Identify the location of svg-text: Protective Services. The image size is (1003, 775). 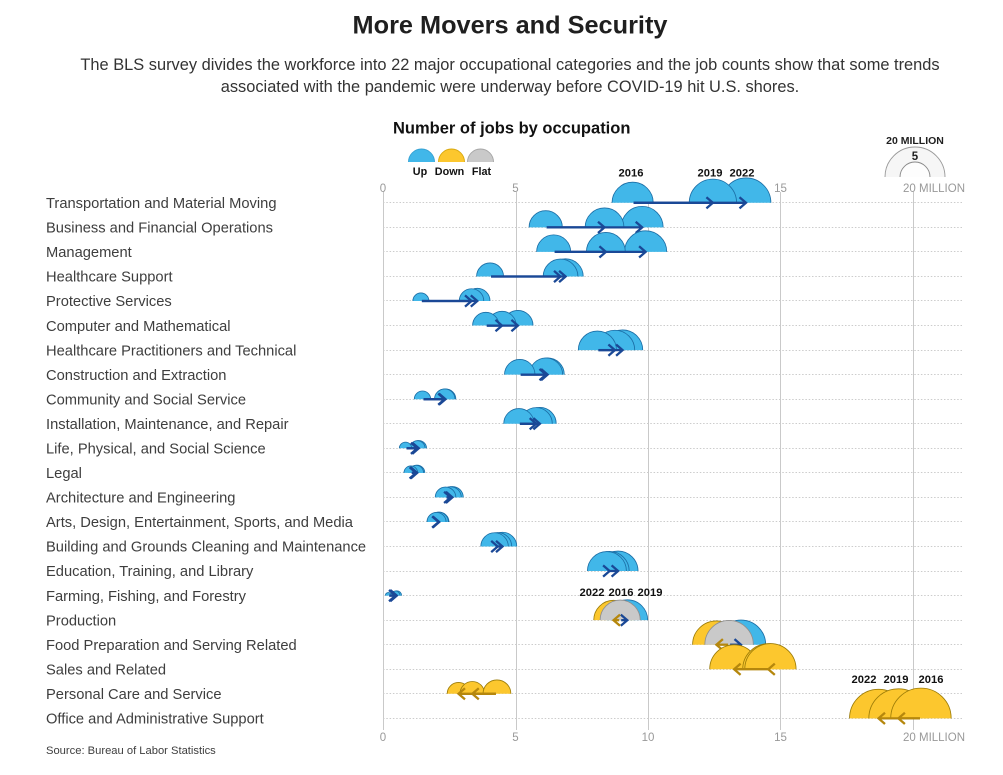
(109, 302).